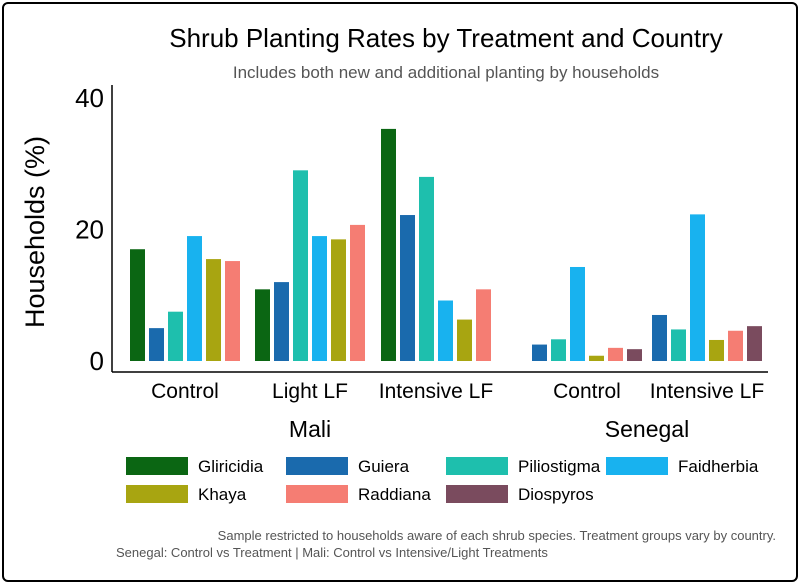 The image size is (800, 583). What do you see at coordinates (637, 466) in the screenshot?
I see `legend-swatch-faidherbia` at bounding box center [637, 466].